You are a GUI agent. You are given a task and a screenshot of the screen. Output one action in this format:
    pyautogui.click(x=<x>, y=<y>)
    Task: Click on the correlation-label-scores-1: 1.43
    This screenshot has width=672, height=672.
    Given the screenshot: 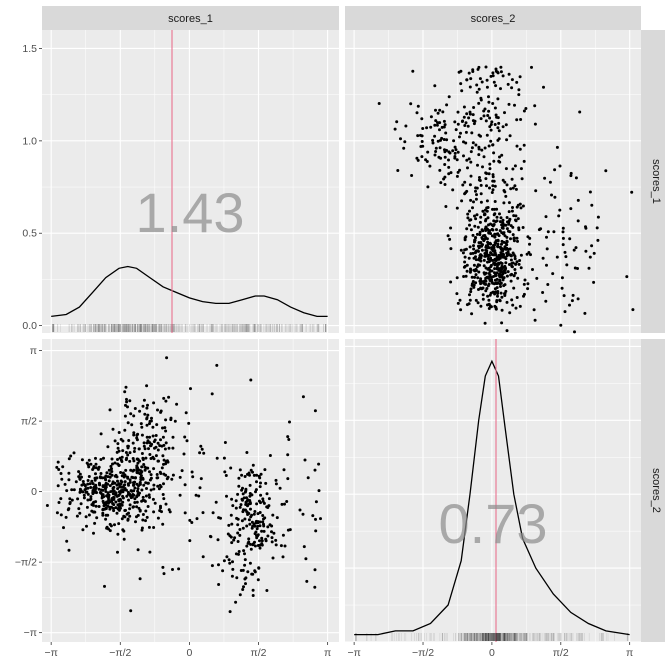 What is the action you would take?
    pyautogui.click(x=190, y=212)
    